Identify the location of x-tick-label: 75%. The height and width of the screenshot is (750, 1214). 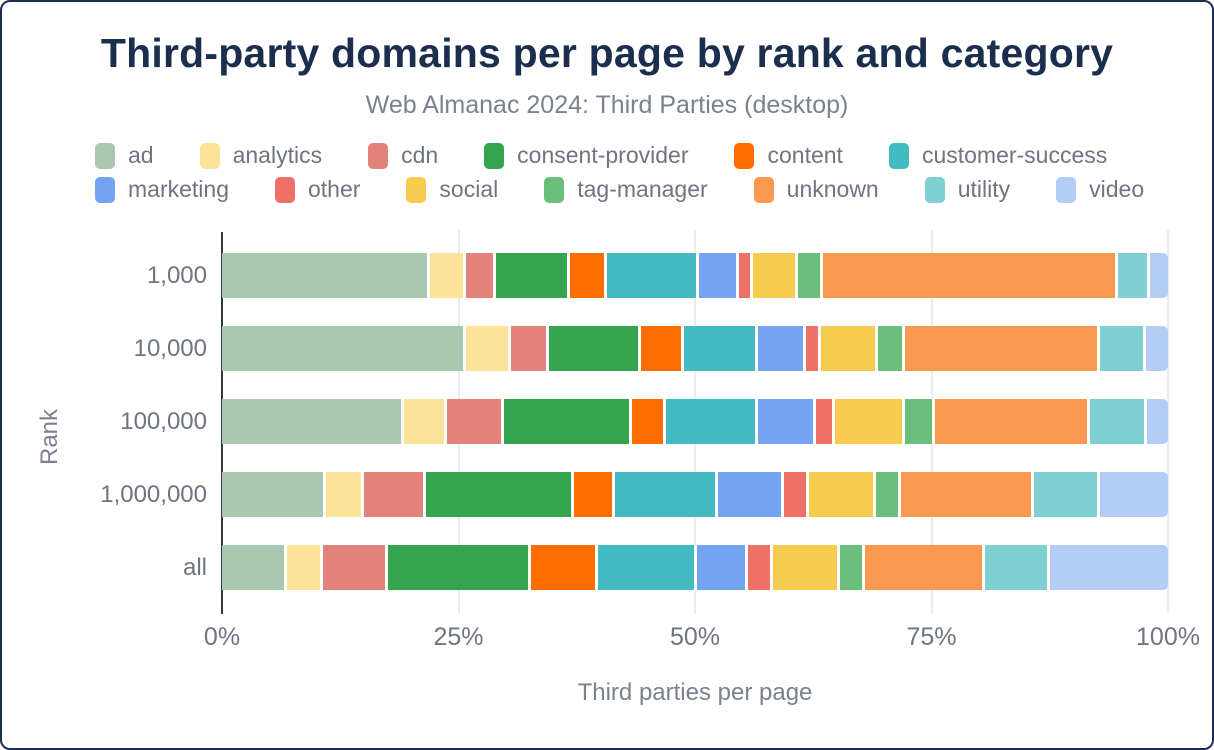
(931, 637).